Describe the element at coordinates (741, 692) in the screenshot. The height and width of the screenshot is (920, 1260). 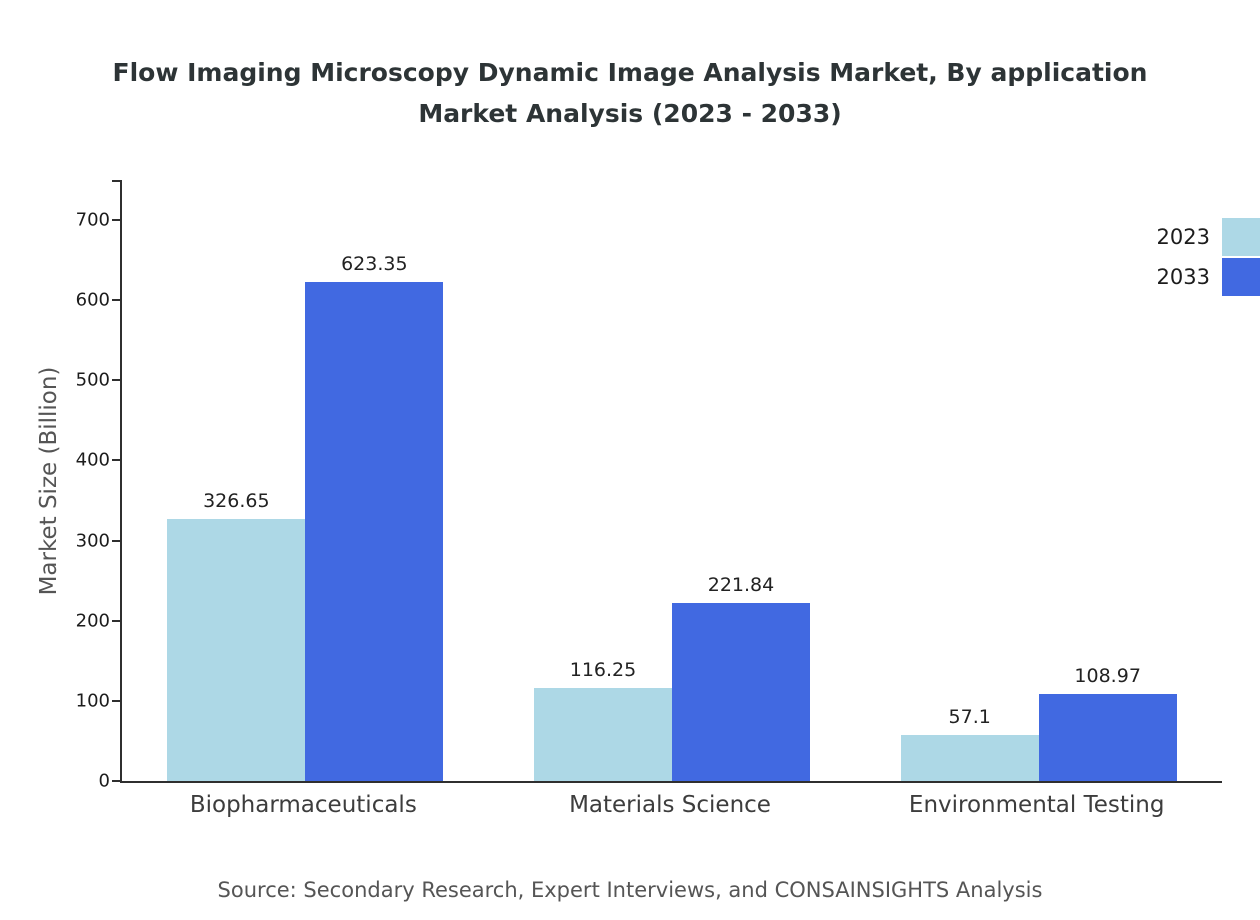
I see `bar-2033-materials-science` at that location.